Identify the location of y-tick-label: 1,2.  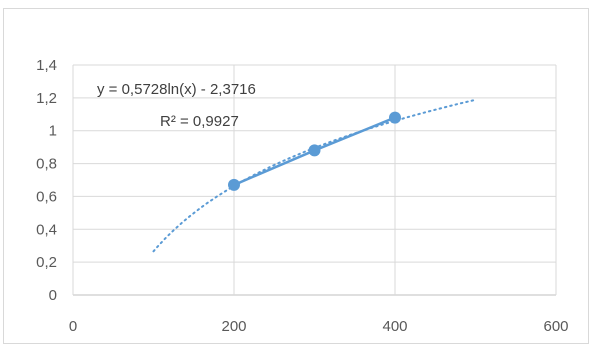
(46, 98).